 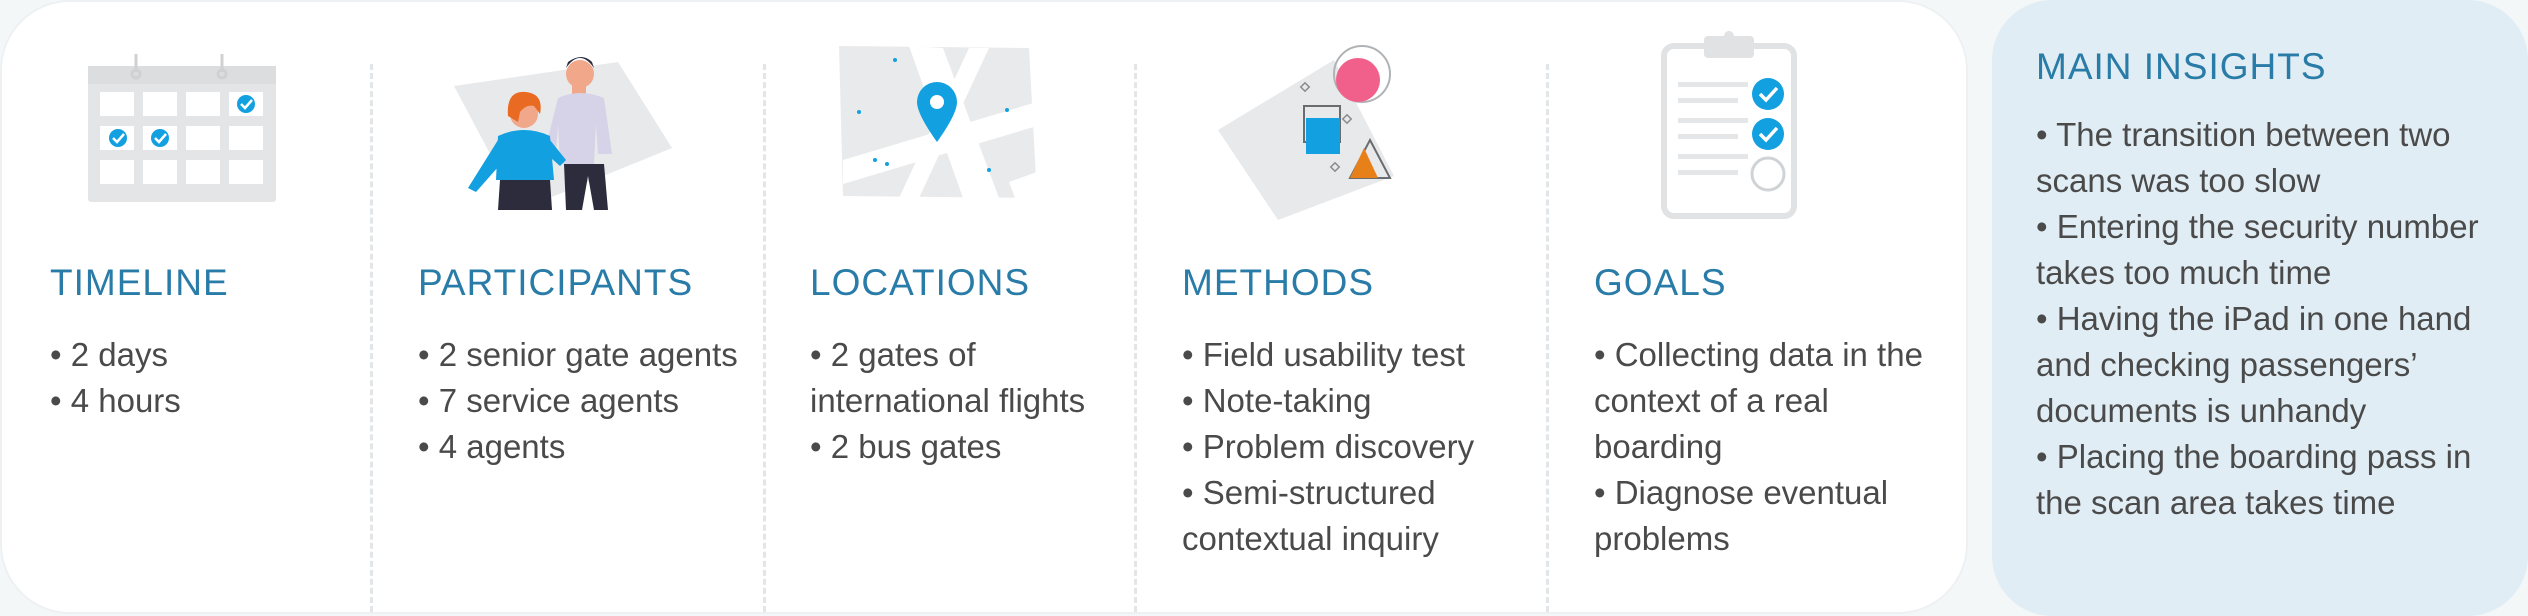 I want to click on section-title: TIMELINE, so click(x=139, y=282).